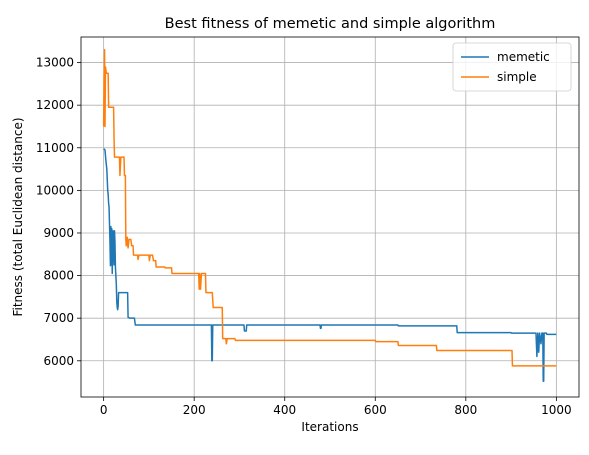 This screenshot has width=589, height=455. What do you see at coordinates (55, 105) in the screenshot?
I see `y-tick-label: 12000` at bounding box center [55, 105].